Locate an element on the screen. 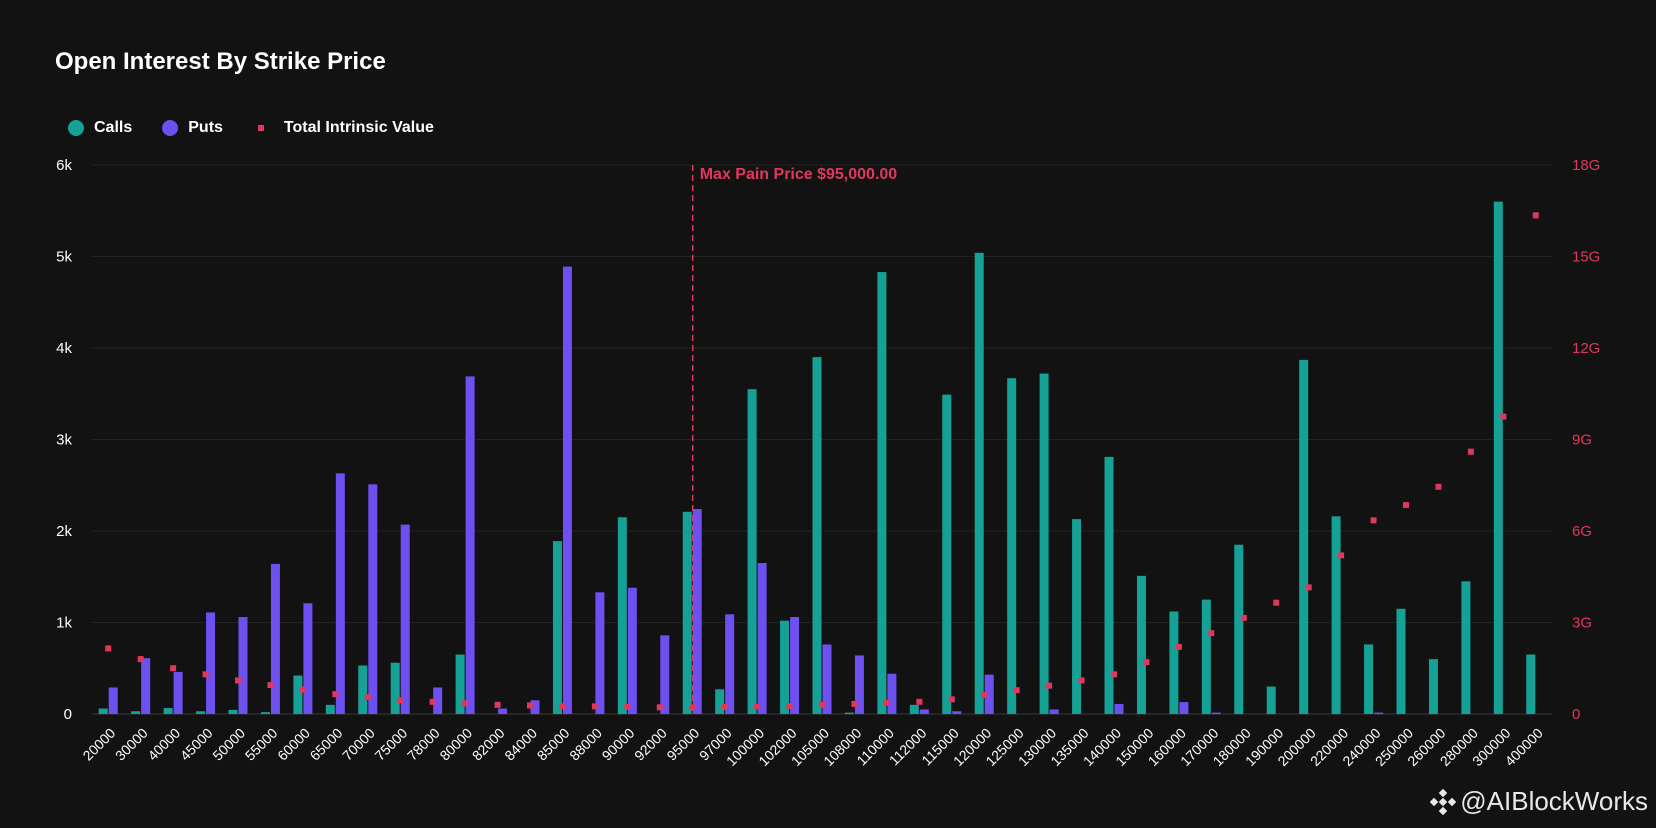  y2-tick-label: 15G is located at coordinates (1586, 257).